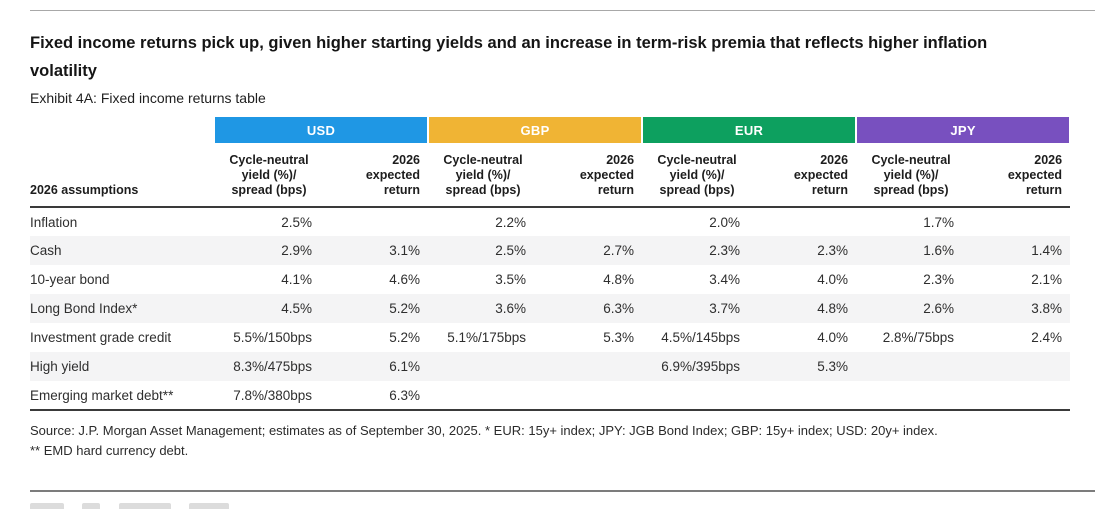 Image resolution: width=1110 pixels, height=509 pixels. Describe the element at coordinates (321, 130) in the screenshot. I see `currency-band-usd: USD` at that location.